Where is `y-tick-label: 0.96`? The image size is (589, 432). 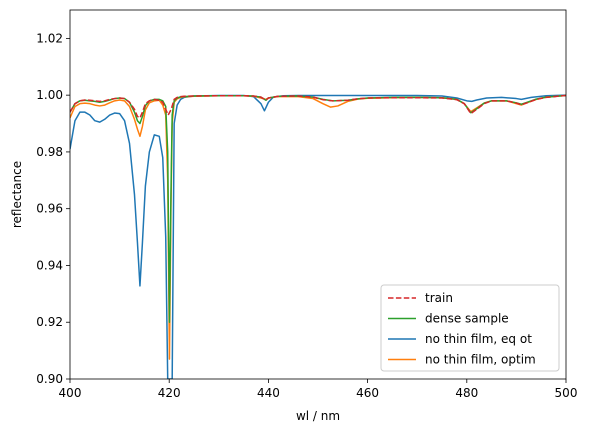 y-tick-label: 0.96 is located at coordinates (49, 209).